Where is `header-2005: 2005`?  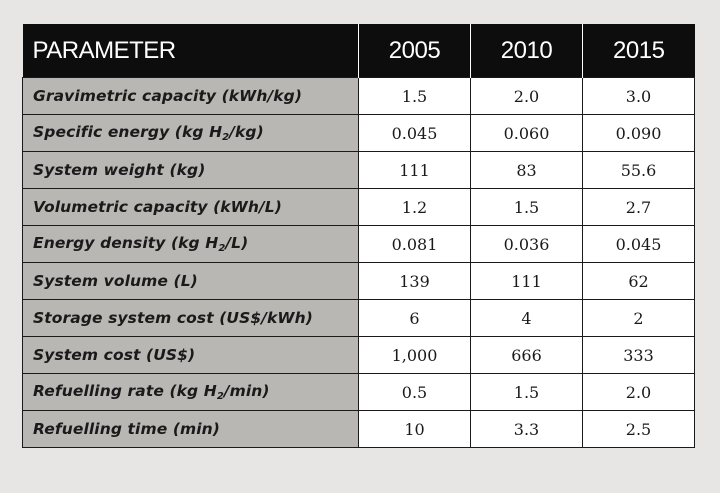
header-2005: 2005 is located at coordinates (414, 51).